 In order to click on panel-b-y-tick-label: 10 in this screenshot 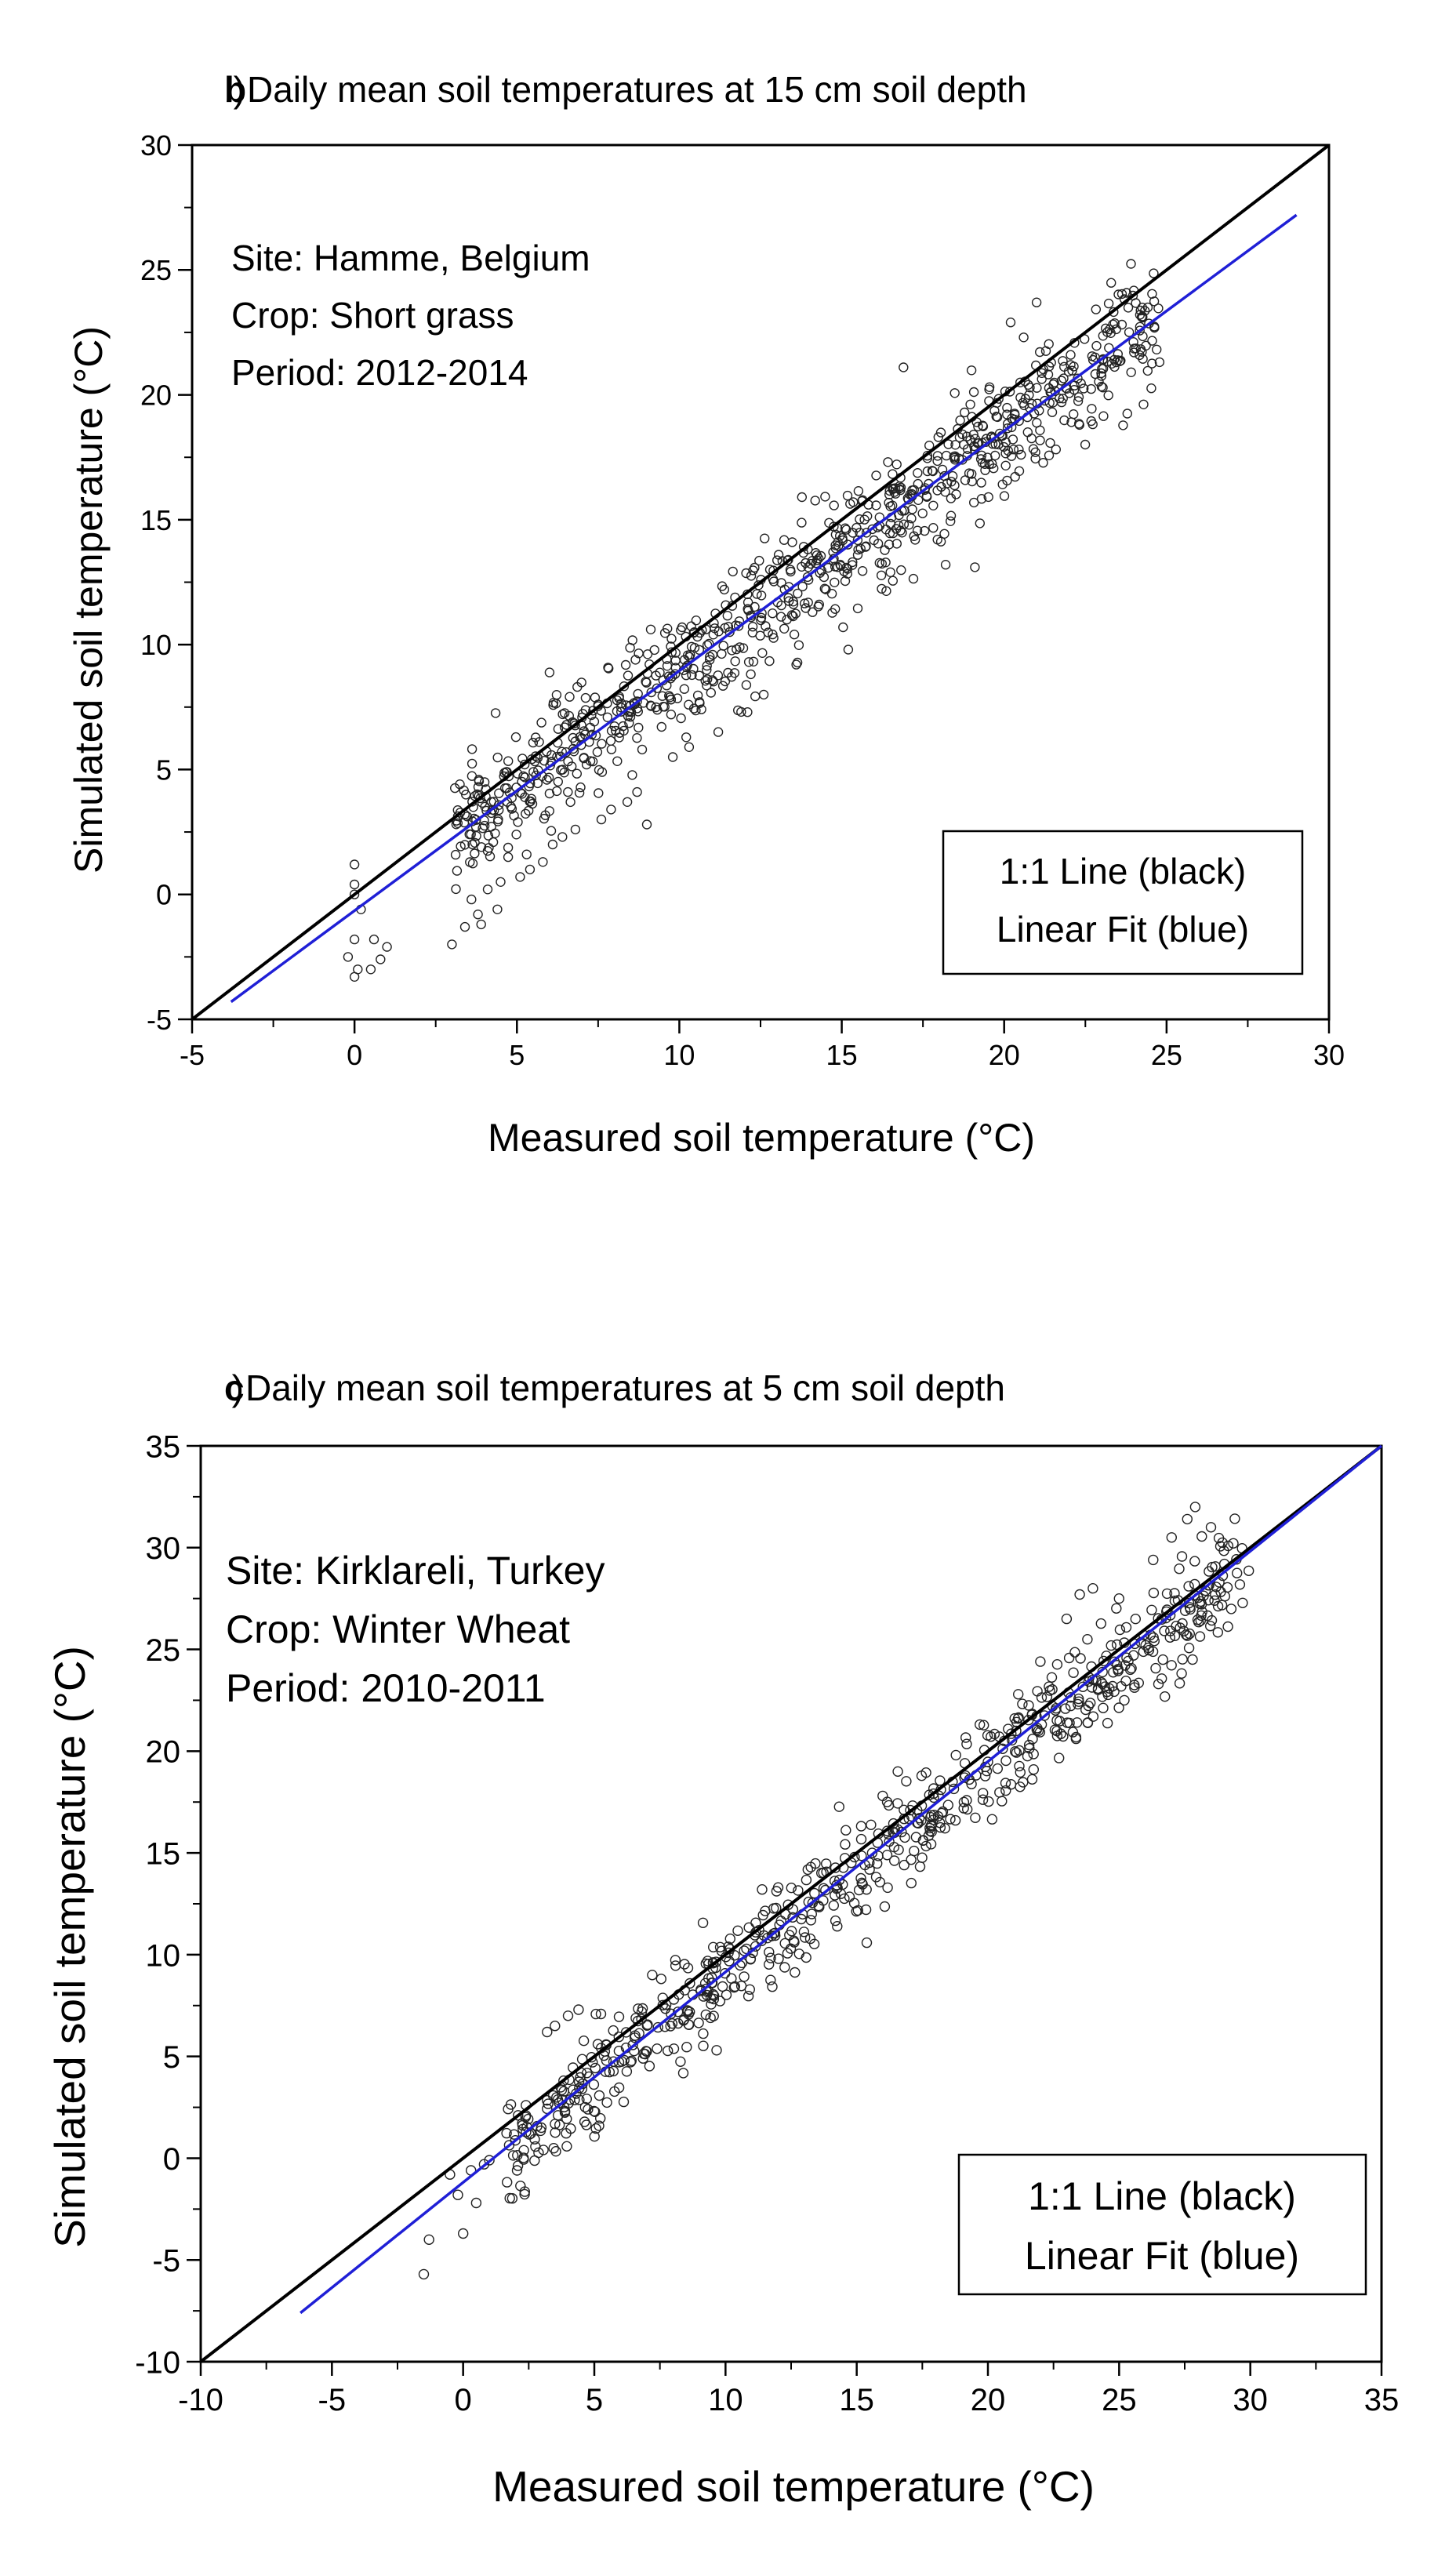, I will do `click(156, 645)`.